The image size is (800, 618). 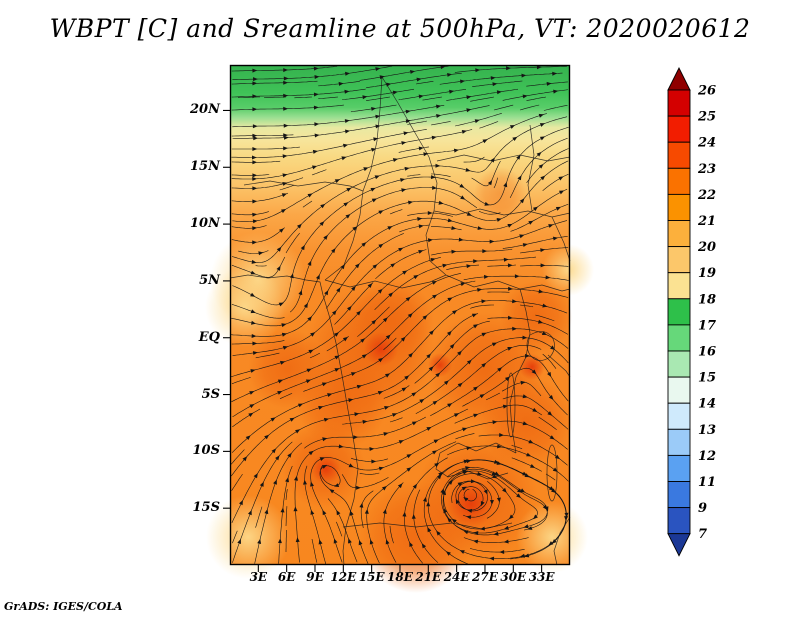 What do you see at coordinates (205, 167) in the screenshot?
I see `y-tick-label: 15N` at bounding box center [205, 167].